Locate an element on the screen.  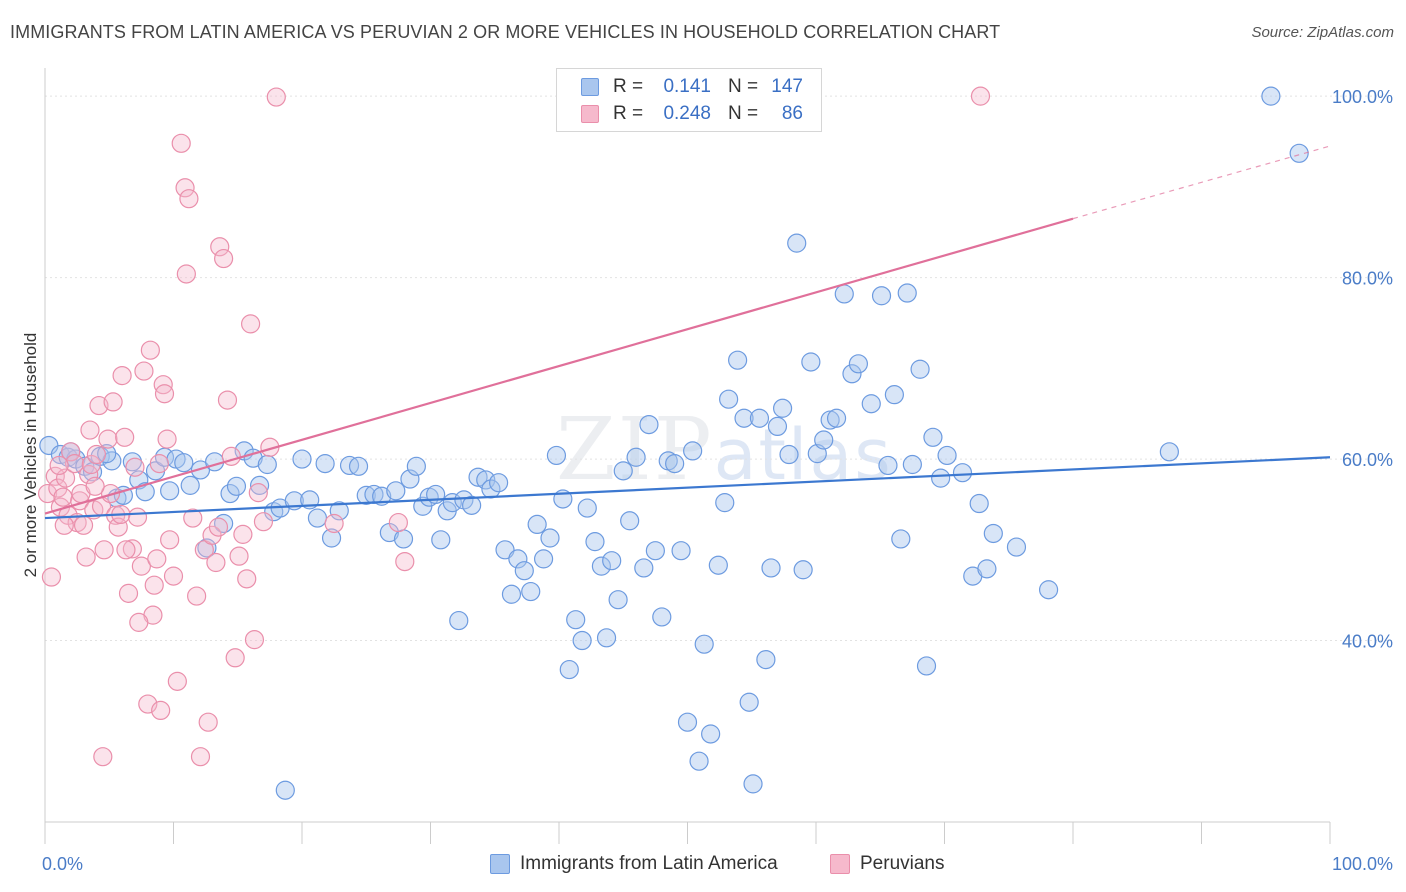
legend-row-peruvians: R = 0.248 N = 86 is located at coordinates (680, 114).